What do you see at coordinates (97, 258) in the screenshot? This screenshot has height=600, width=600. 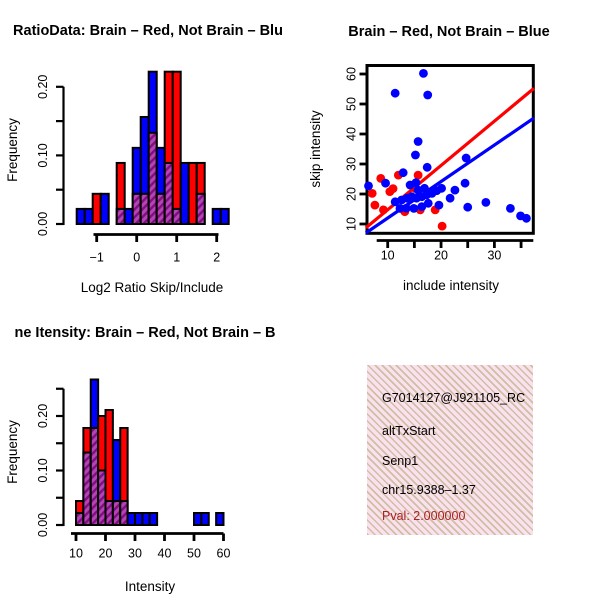 I see `x-tick-label: −1` at bounding box center [97, 258].